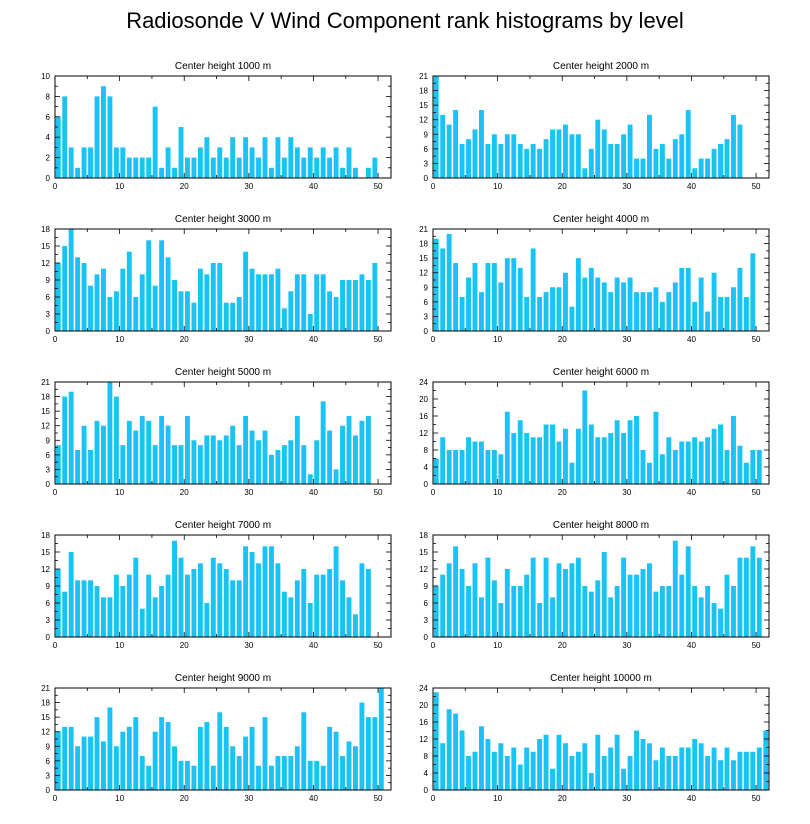 This screenshot has height=824, width=810. Describe the element at coordinates (426, 773) in the screenshot. I see `y-tick-label: 4` at that location.